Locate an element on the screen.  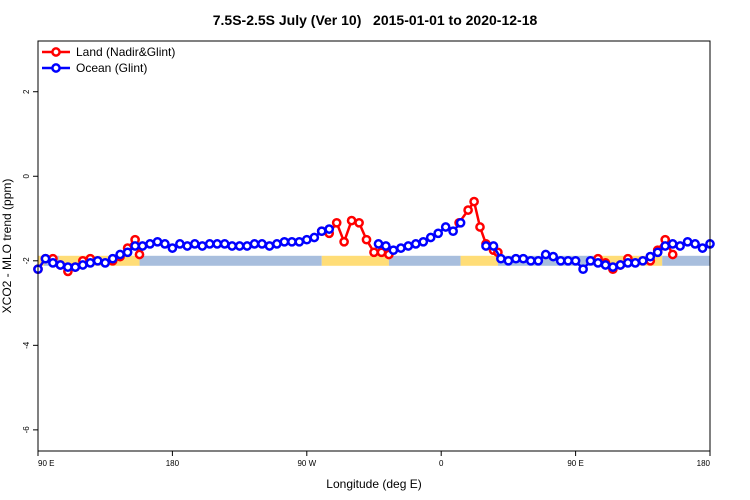
y-tick-label: -6 is located at coordinates (26, 430).